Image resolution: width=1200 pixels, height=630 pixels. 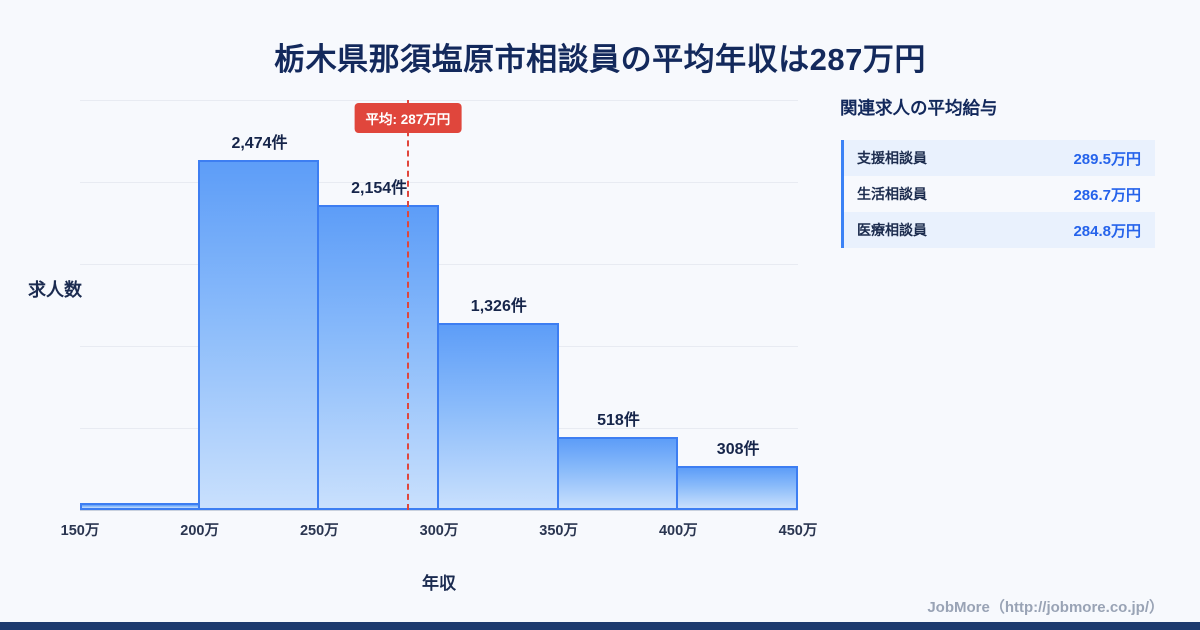 I want to click on related-jobs-table: 支援相談員 289.5万円生活相談員 286.7万円医療相談員 284.8万円, so click(x=998, y=194).